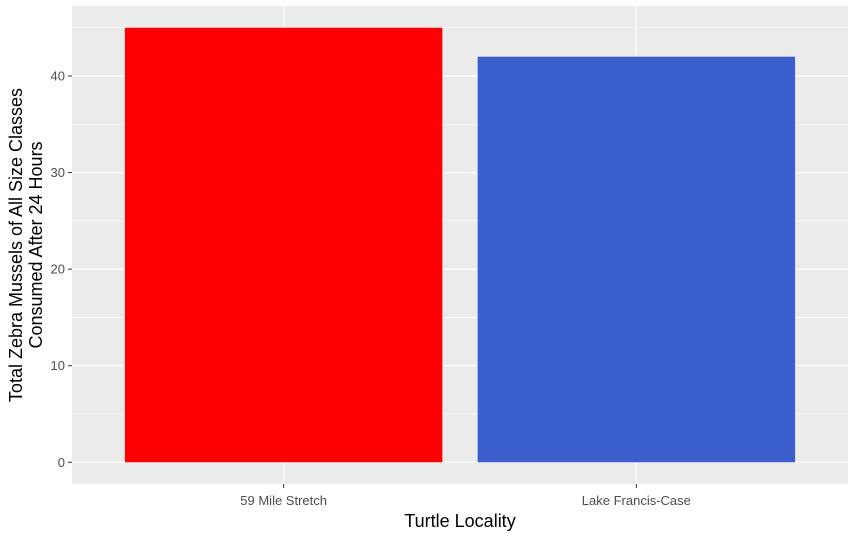  What do you see at coordinates (58, 76) in the screenshot?
I see `y-tick-label: 40` at bounding box center [58, 76].